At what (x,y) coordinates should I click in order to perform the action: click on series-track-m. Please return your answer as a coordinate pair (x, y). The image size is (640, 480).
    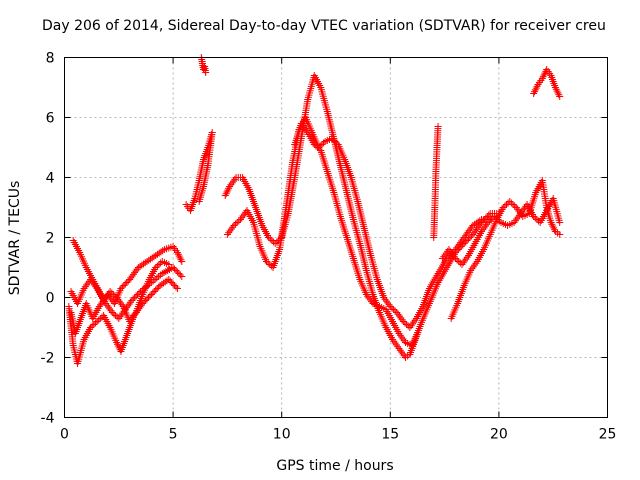
    Looking at the image, I should click on (547, 83).